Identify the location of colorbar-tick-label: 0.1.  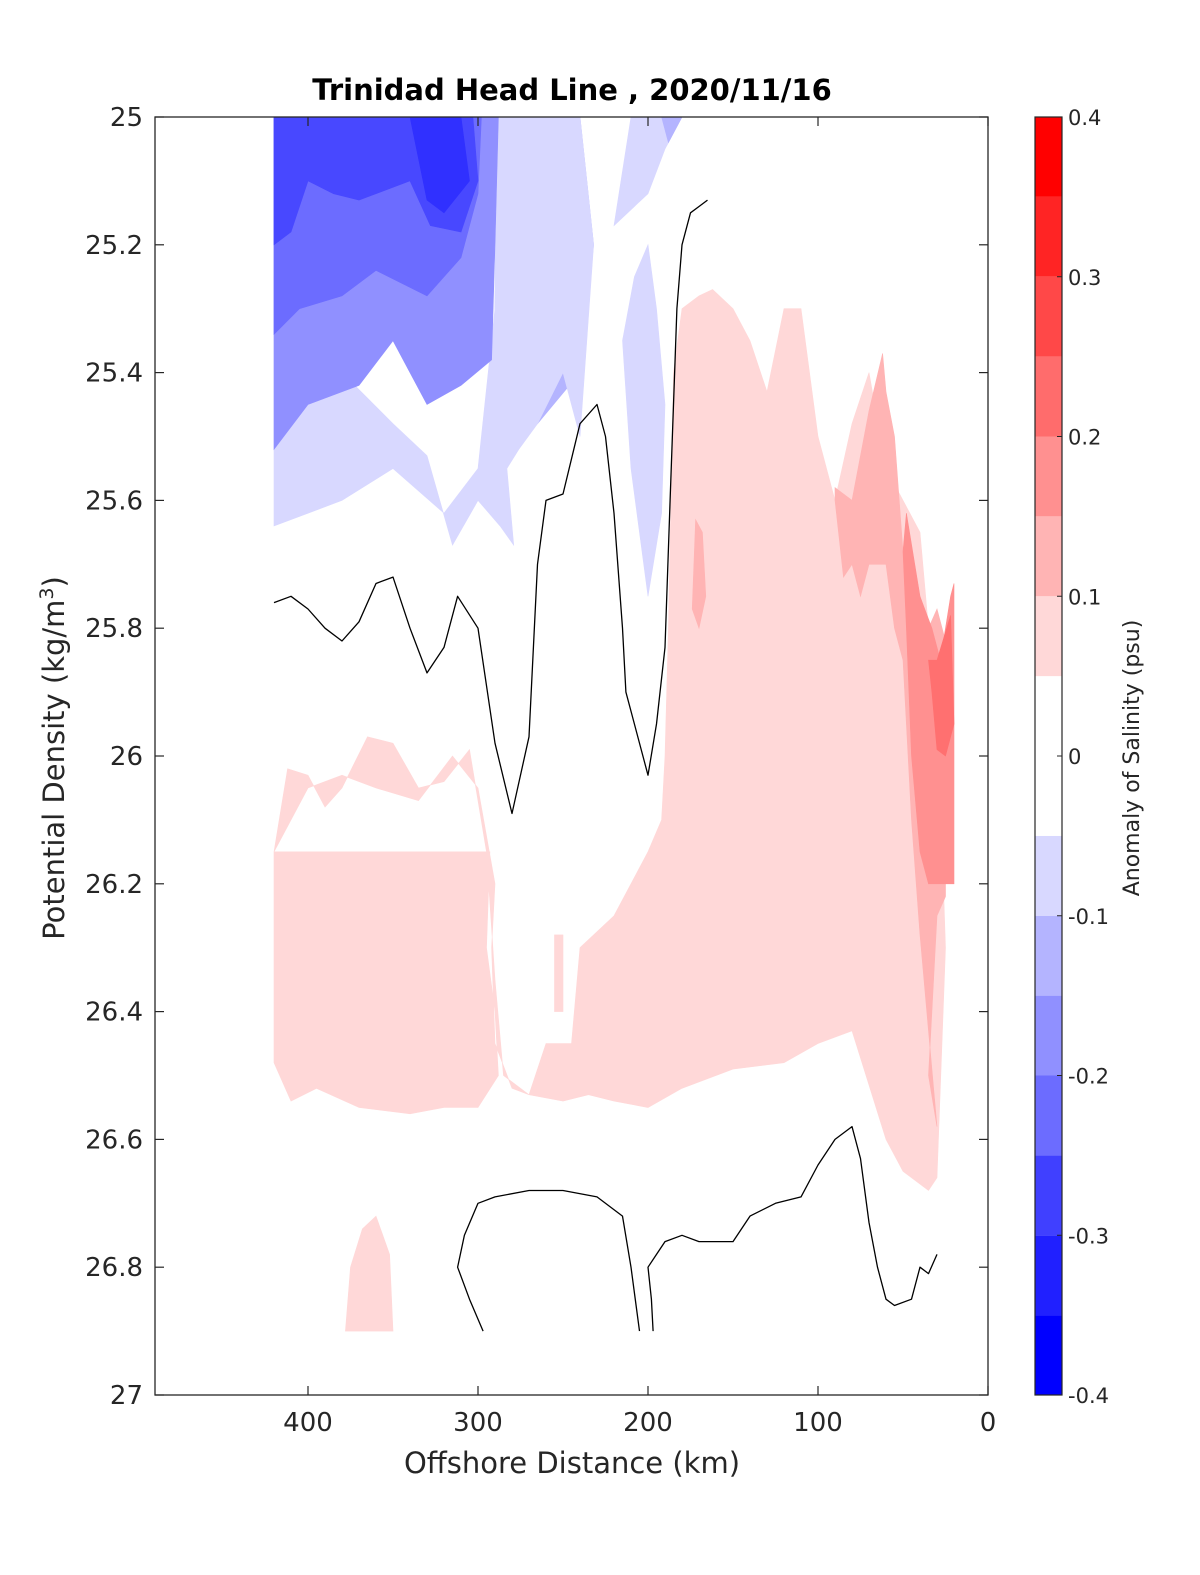
(1084, 597).